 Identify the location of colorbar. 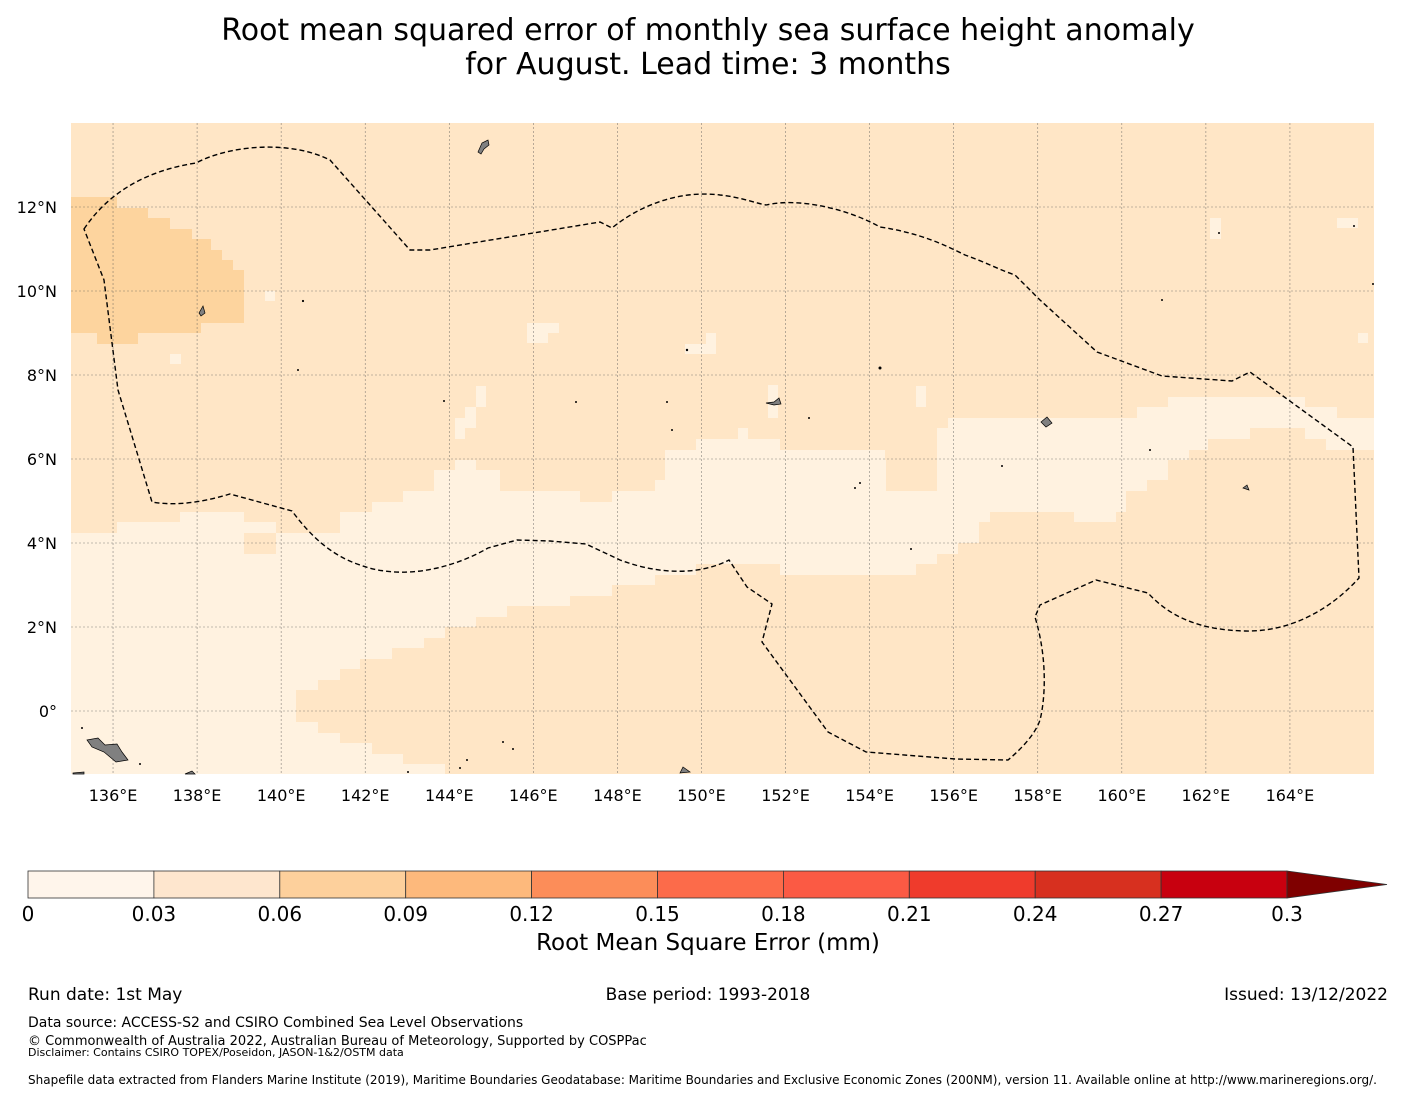
(707, 884).